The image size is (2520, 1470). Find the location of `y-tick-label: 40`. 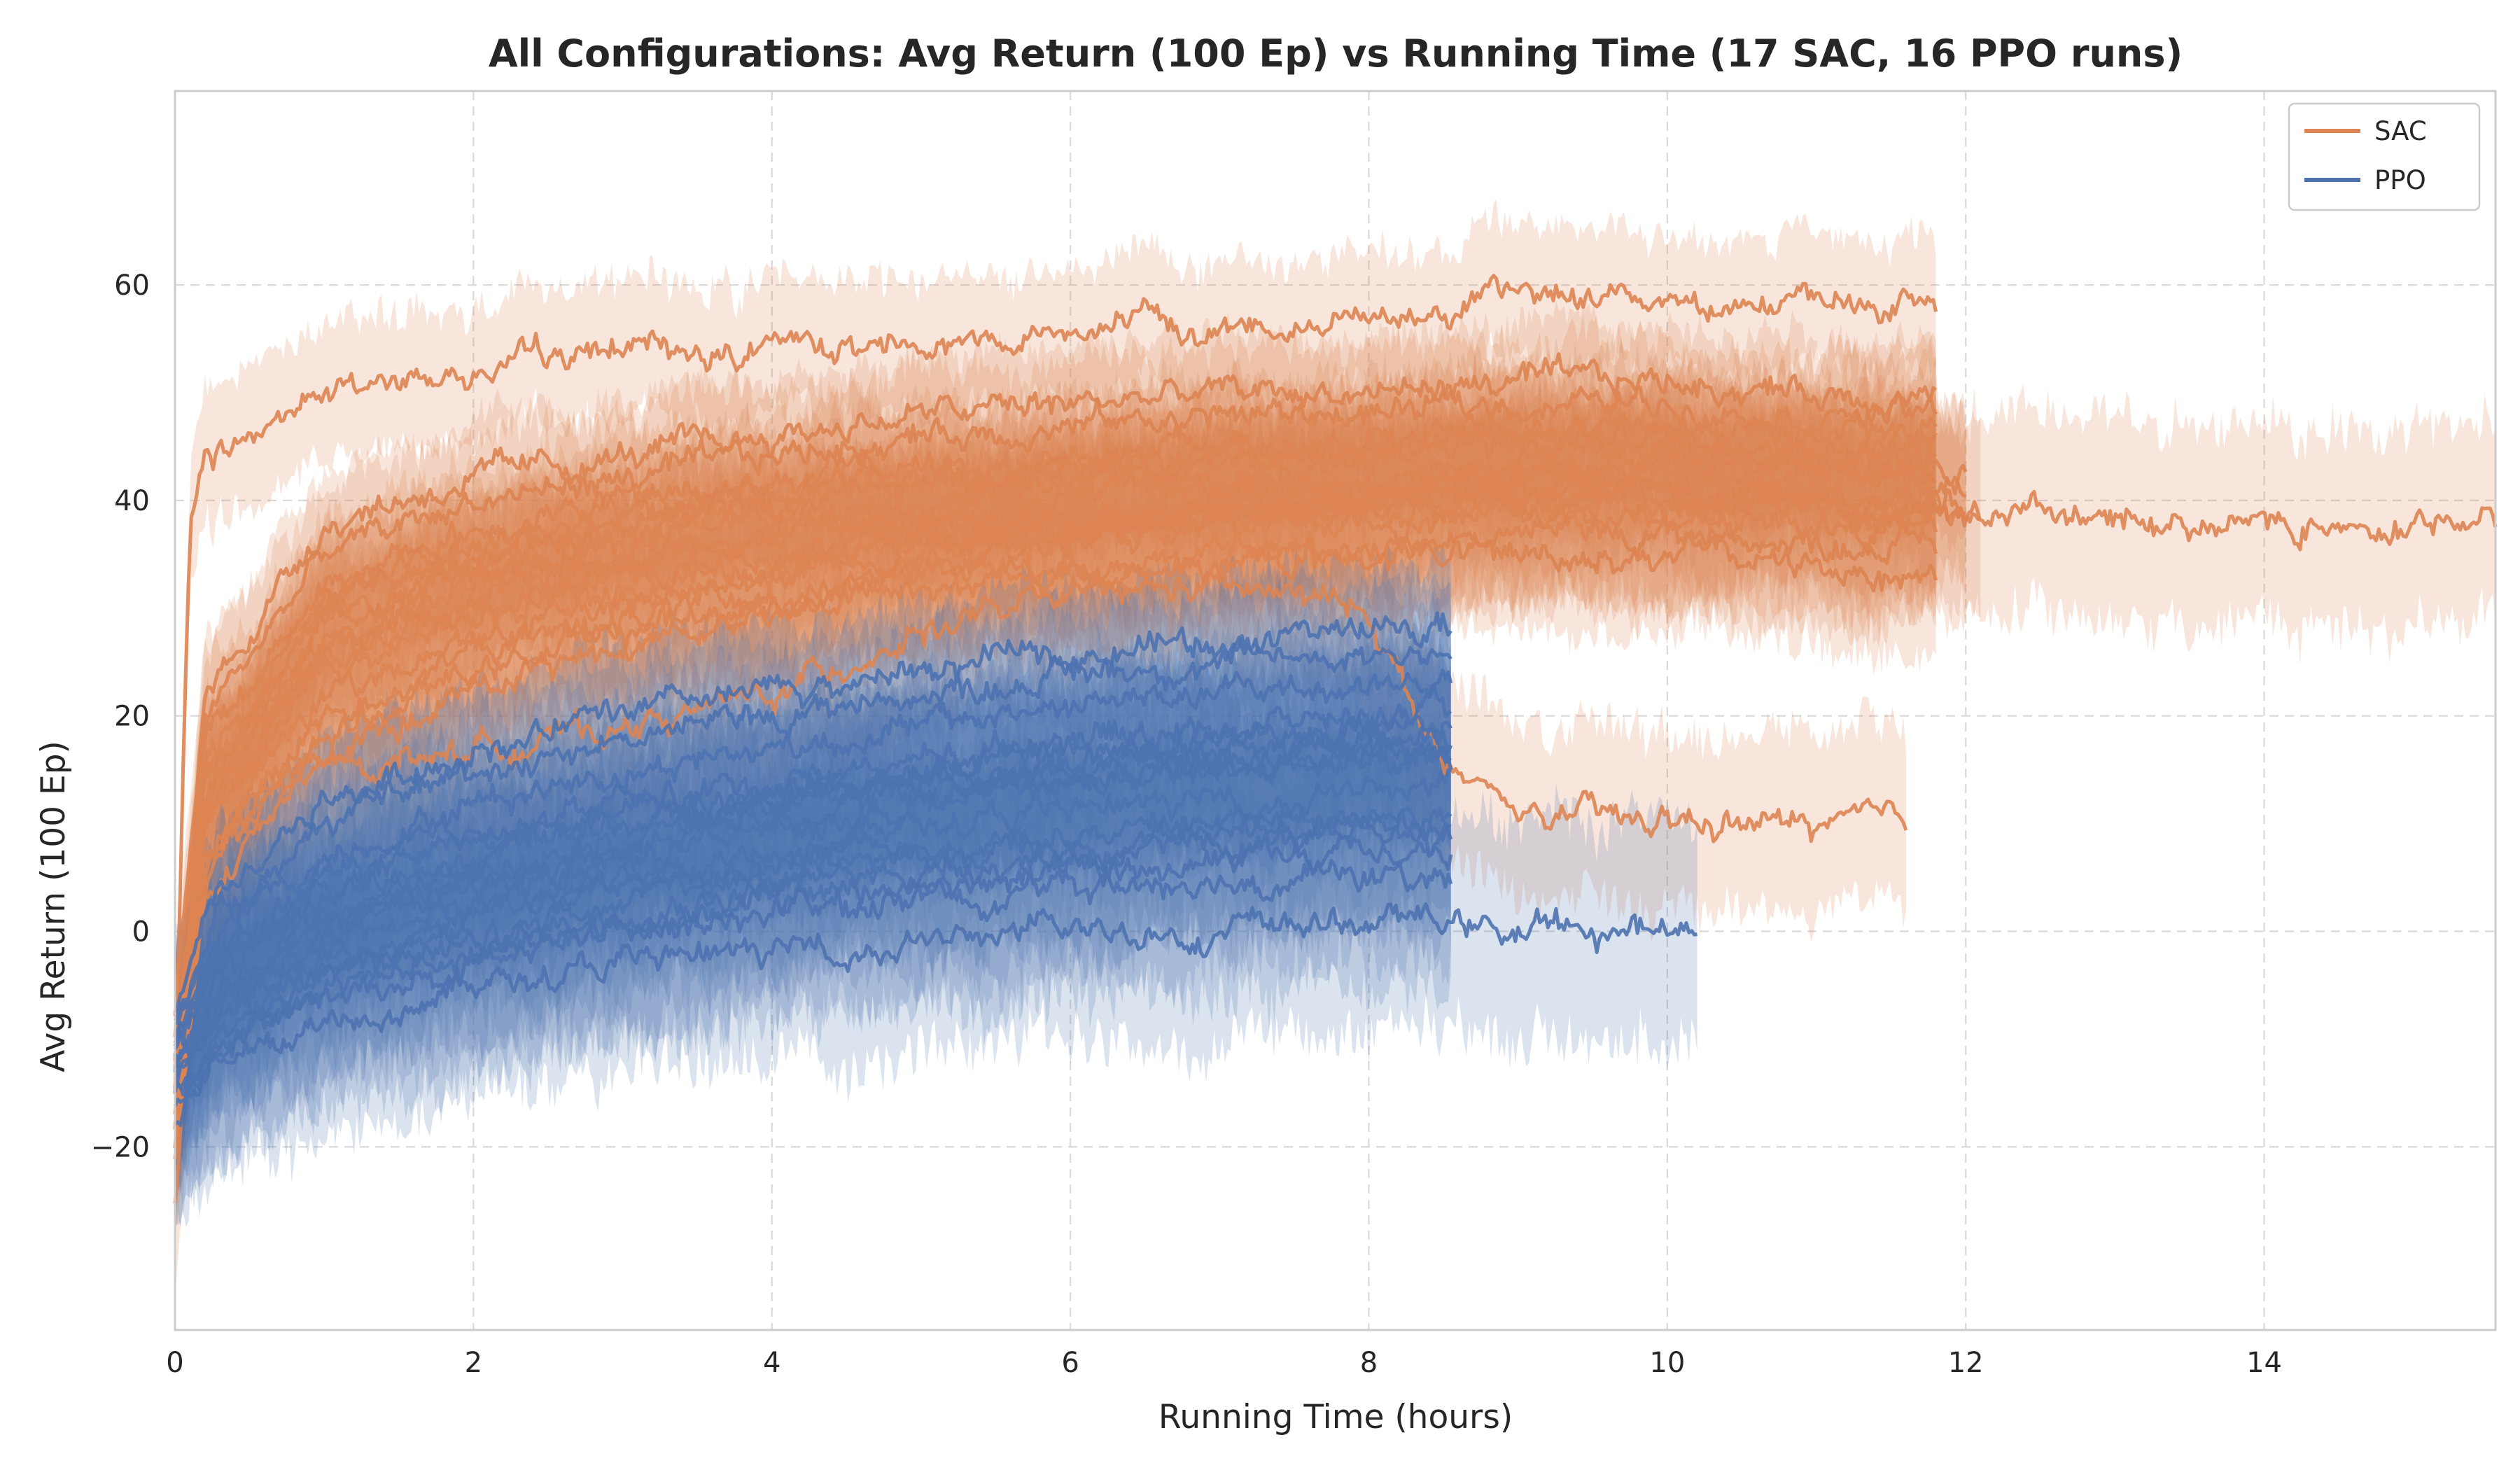

y-tick-label: 40 is located at coordinates (132, 501).